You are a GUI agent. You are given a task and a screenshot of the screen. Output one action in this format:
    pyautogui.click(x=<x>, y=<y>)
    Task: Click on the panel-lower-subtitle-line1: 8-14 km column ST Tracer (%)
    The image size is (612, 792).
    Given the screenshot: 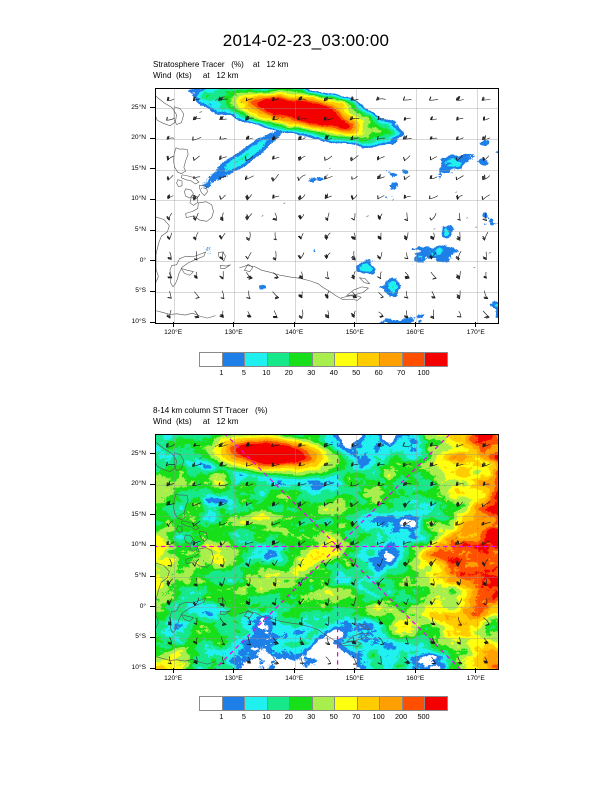 What is the action you would take?
    pyautogui.click(x=210, y=410)
    